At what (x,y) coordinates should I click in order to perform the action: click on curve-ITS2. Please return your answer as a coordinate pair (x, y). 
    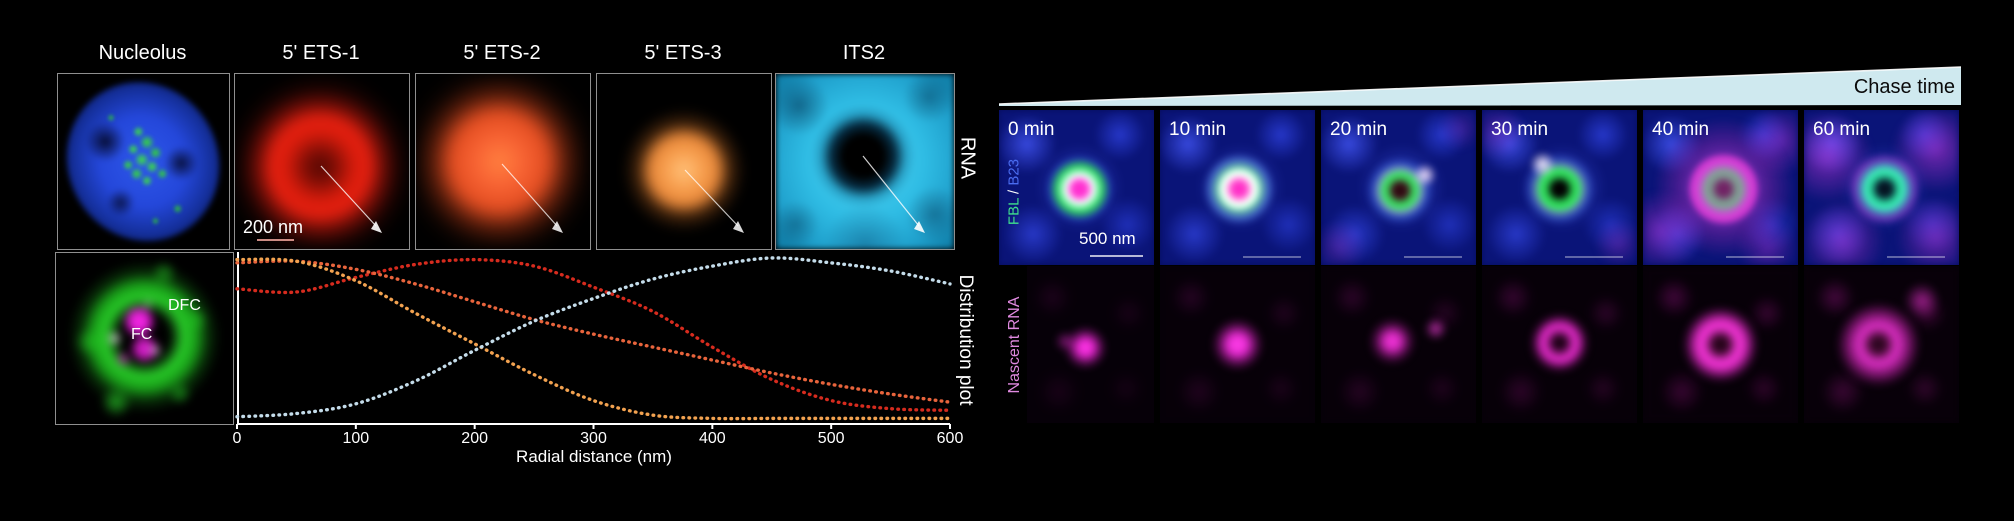
    Looking at the image, I should click on (593, 337).